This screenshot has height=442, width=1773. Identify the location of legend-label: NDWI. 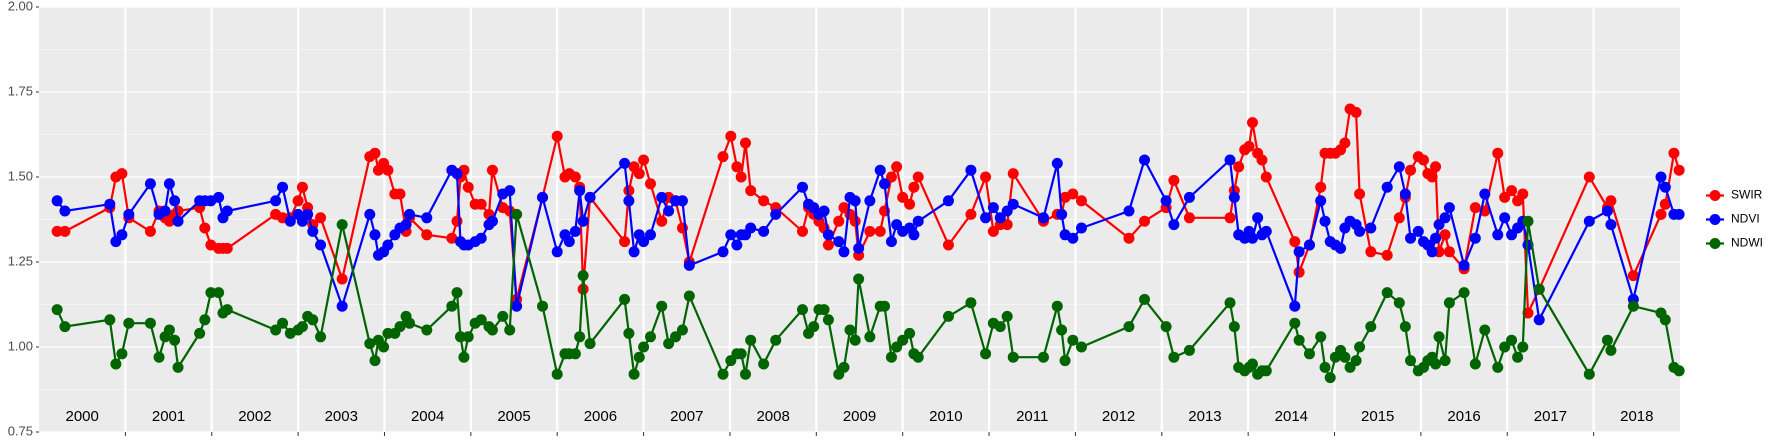
(1747, 243).